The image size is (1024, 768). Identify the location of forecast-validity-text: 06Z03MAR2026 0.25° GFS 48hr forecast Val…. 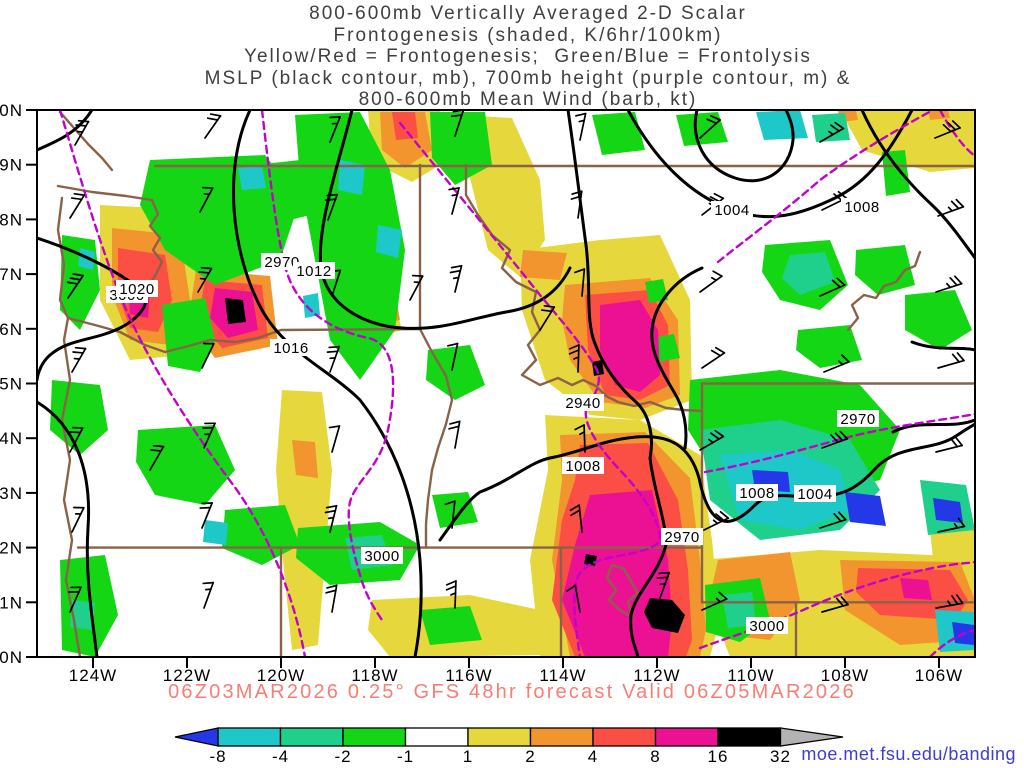
(512, 692).